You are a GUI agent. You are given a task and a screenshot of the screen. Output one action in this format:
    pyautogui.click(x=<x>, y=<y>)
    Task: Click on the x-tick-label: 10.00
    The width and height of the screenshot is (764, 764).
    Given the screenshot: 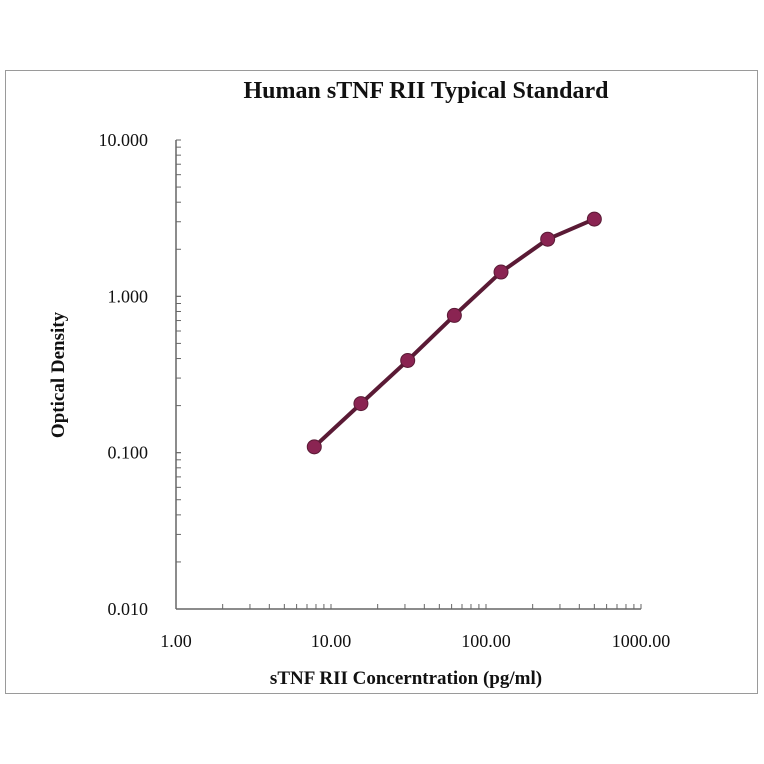 What is the action you would take?
    pyautogui.click(x=331, y=641)
    